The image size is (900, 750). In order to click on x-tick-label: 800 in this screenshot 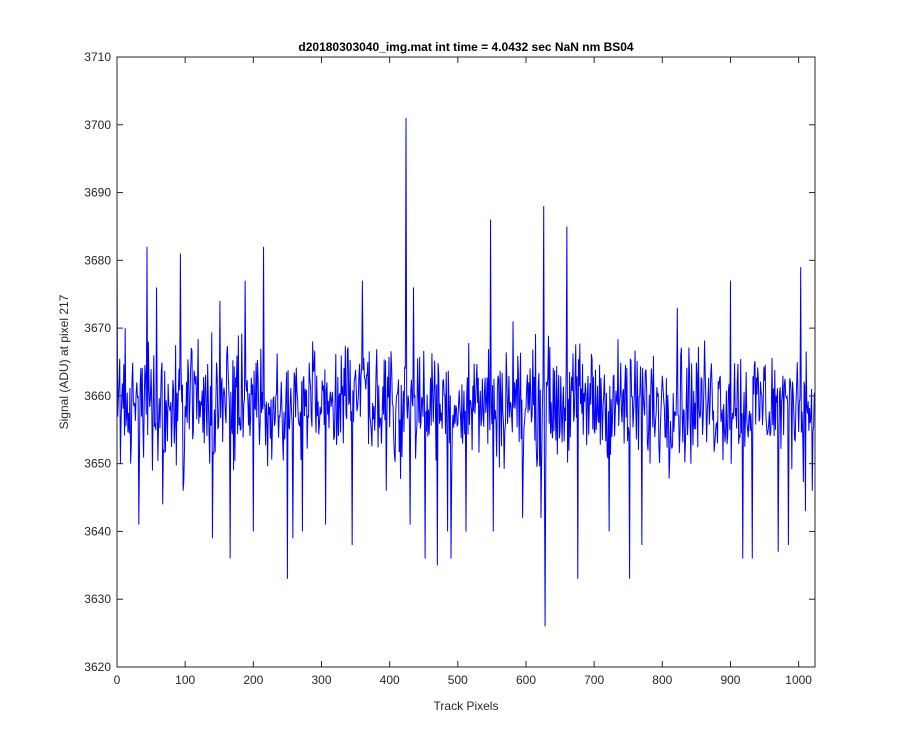, I will do `click(662, 680)`.